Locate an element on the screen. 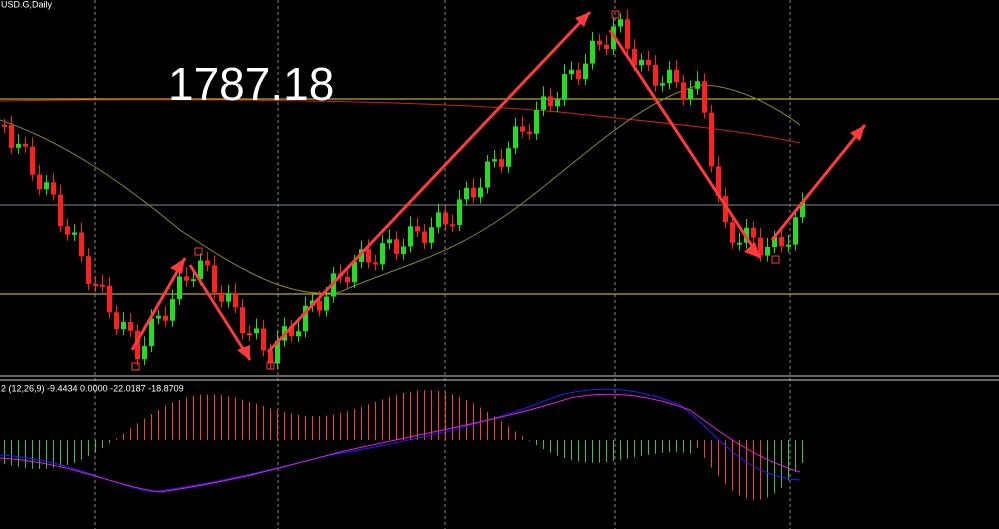 The image size is (999, 529). price-label: 1787.18 is located at coordinates (251, 84).